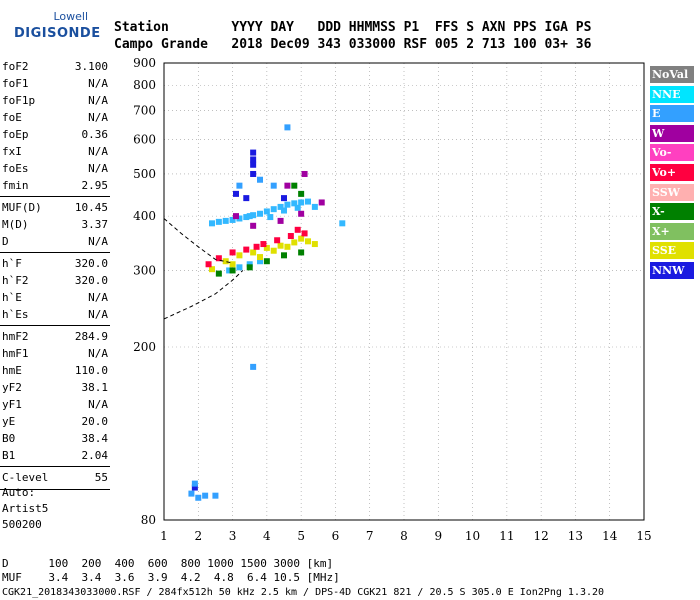 The width and height of the screenshot is (700, 600). What do you see at coordinates (55, 224) in the screenshot?
I see `param-row: M(D) 3.37` at bounding box center [55, 224].